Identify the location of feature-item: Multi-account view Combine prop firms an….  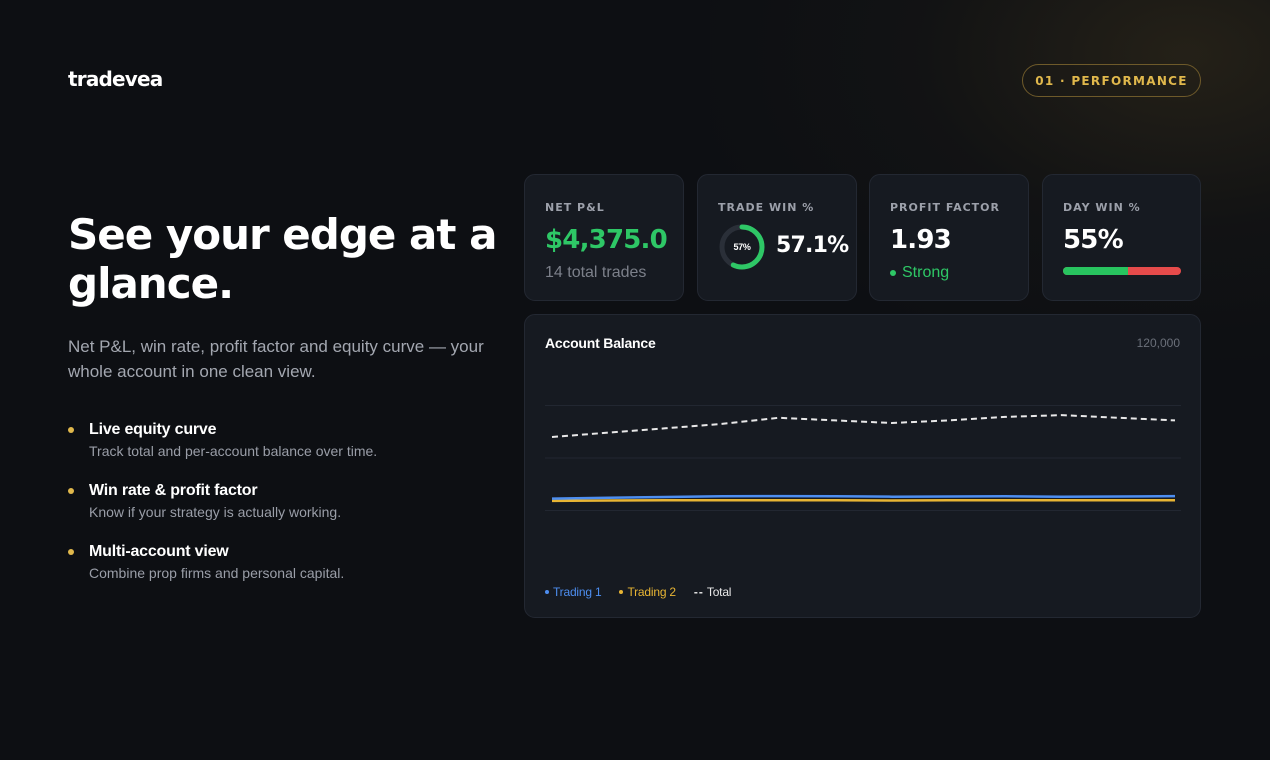
(278, 572).